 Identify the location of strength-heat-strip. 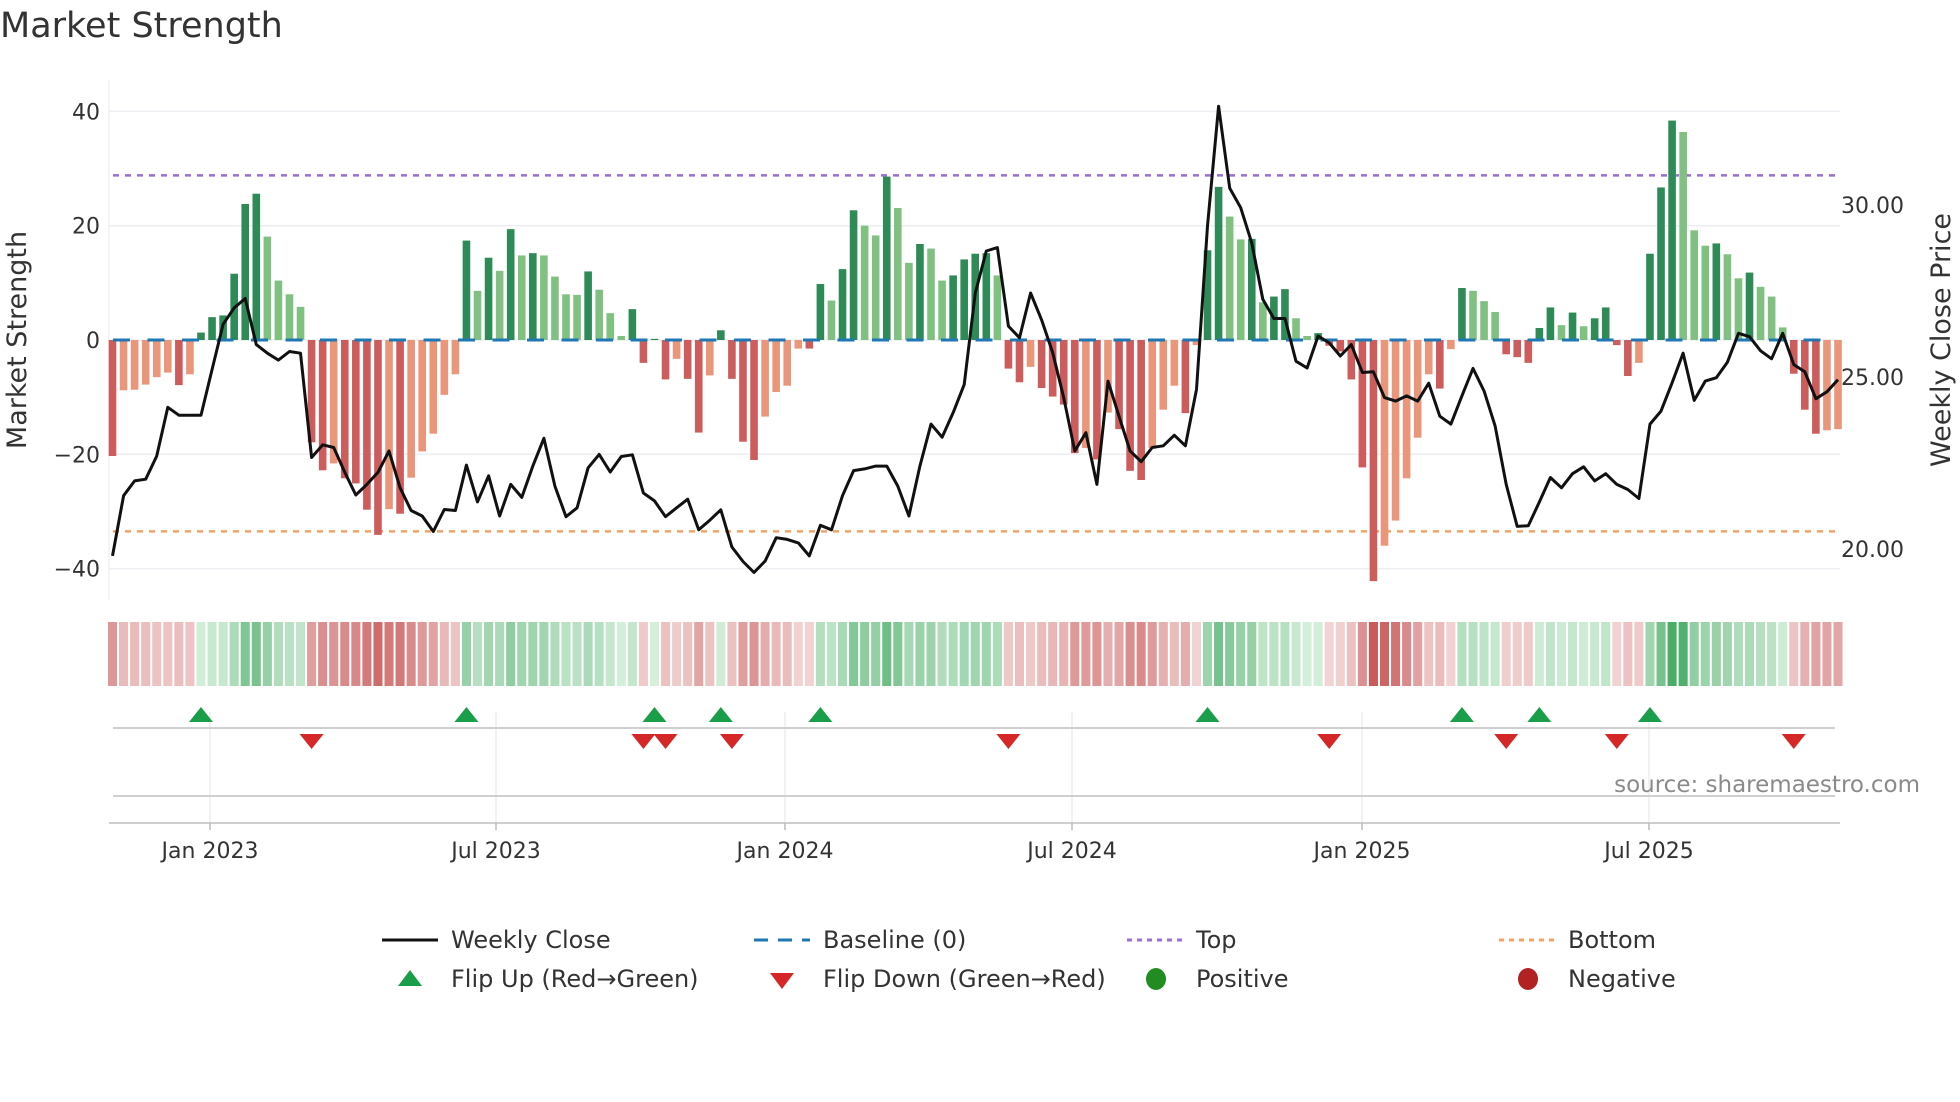
(975, 654).